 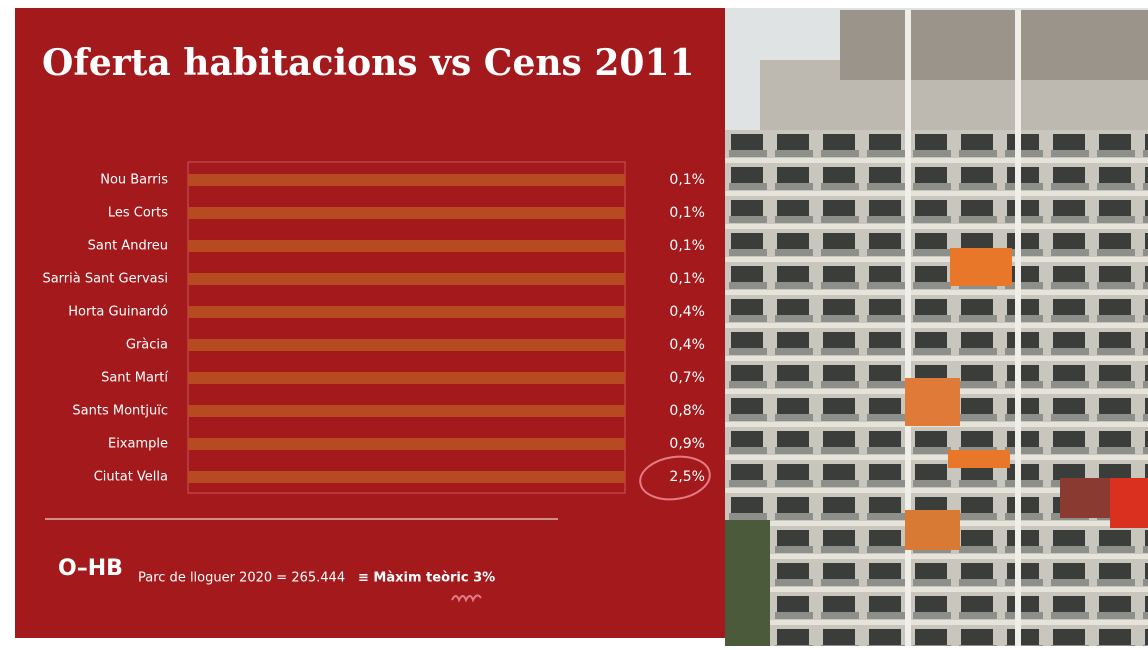 What do you see at coordinates (687, 411) in the screenshot?
I see `value-label: 0,8%` at bounding box center [687, 411].